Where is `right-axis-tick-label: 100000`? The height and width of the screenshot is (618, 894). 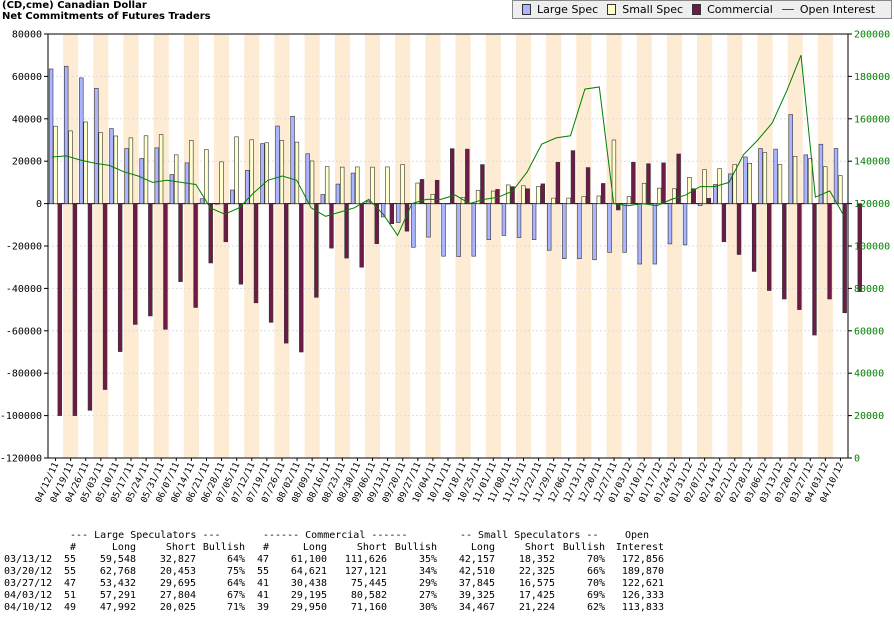 right-axis-tick-label: 100000 is located at coordinates (872, 247).